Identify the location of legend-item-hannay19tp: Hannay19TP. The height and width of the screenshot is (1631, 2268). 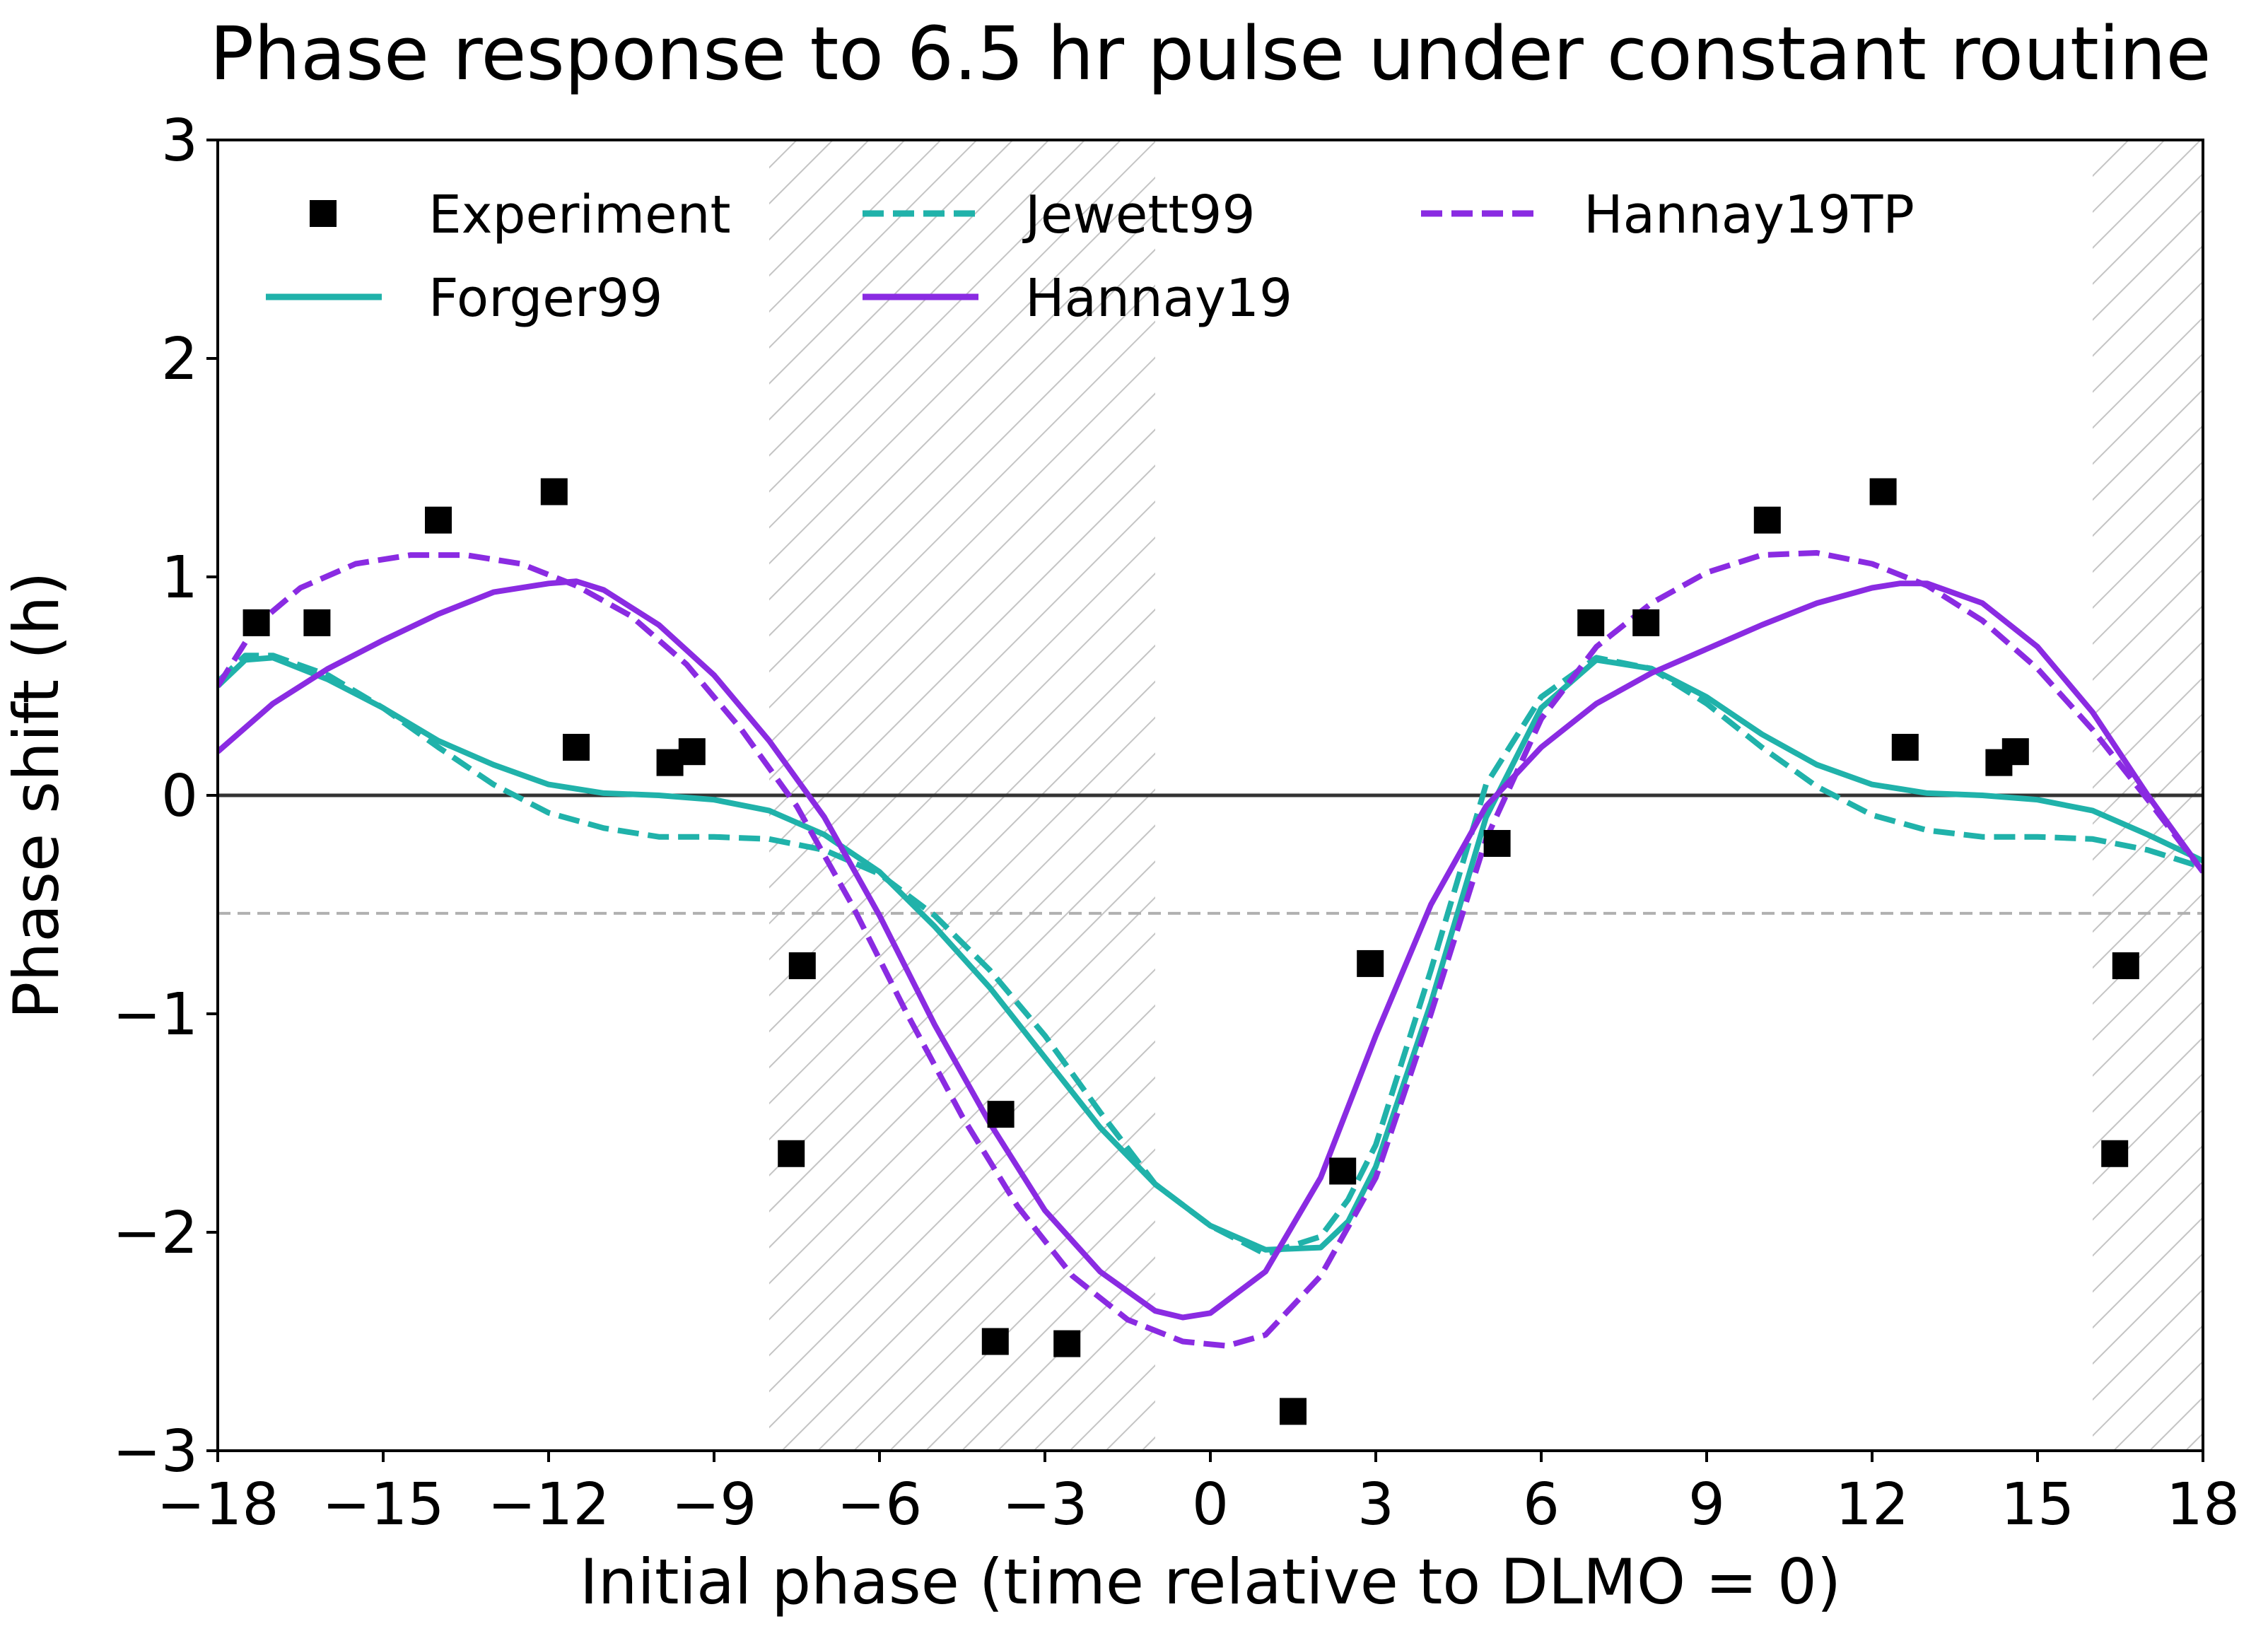
(1668, 215).